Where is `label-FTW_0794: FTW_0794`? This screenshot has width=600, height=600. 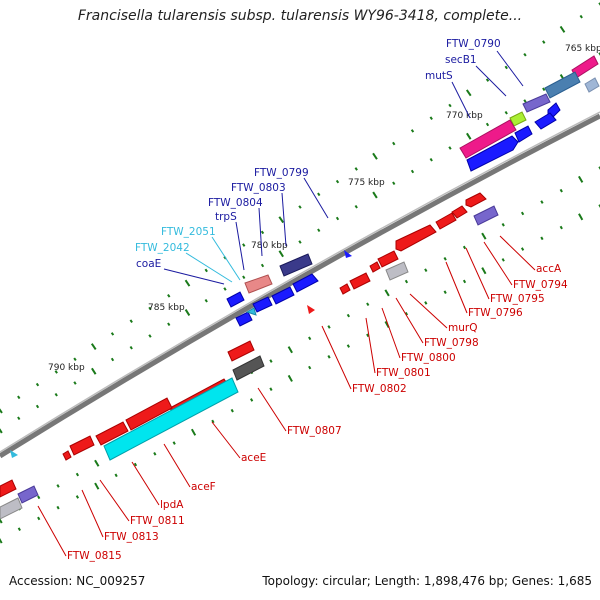
label-FTW_0794: FTW_0794 is located at coordinates (540, 285).